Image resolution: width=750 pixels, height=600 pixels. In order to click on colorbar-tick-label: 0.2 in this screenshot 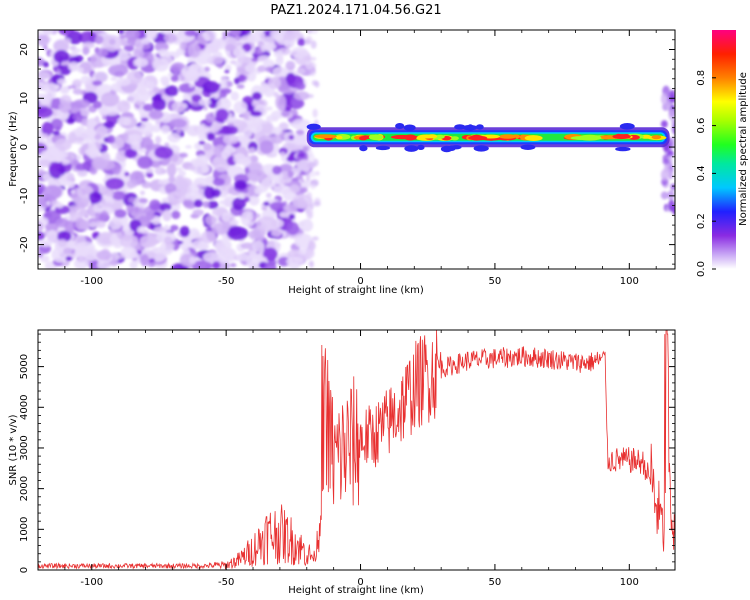, I will do `click(701, 221)`.